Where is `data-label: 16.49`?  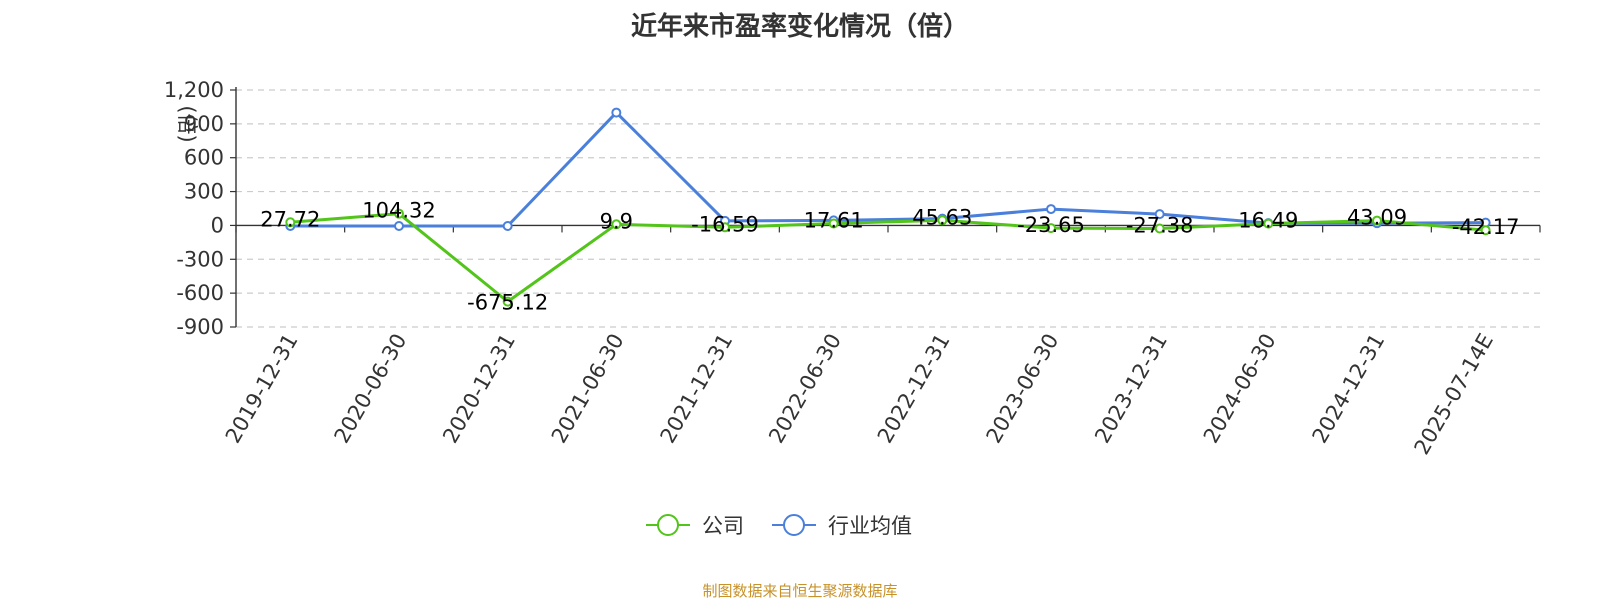 data-label: 16.49 is located at coordinates (1268, 221).